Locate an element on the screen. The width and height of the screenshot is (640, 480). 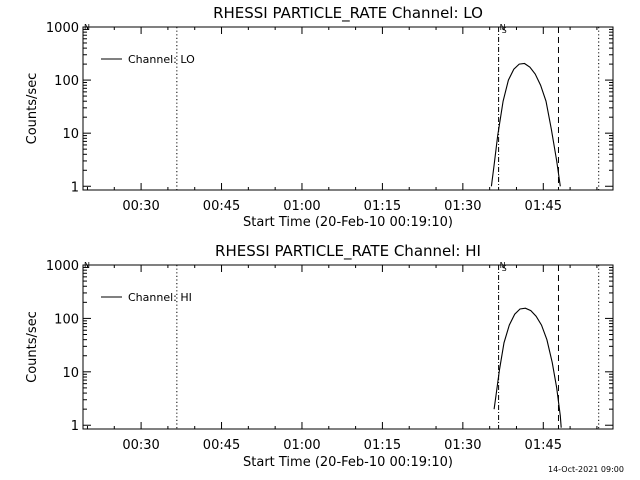
chart-title: RHESSI PARTICLE_RATE Channel: HI is located at coordinates (348, 251).